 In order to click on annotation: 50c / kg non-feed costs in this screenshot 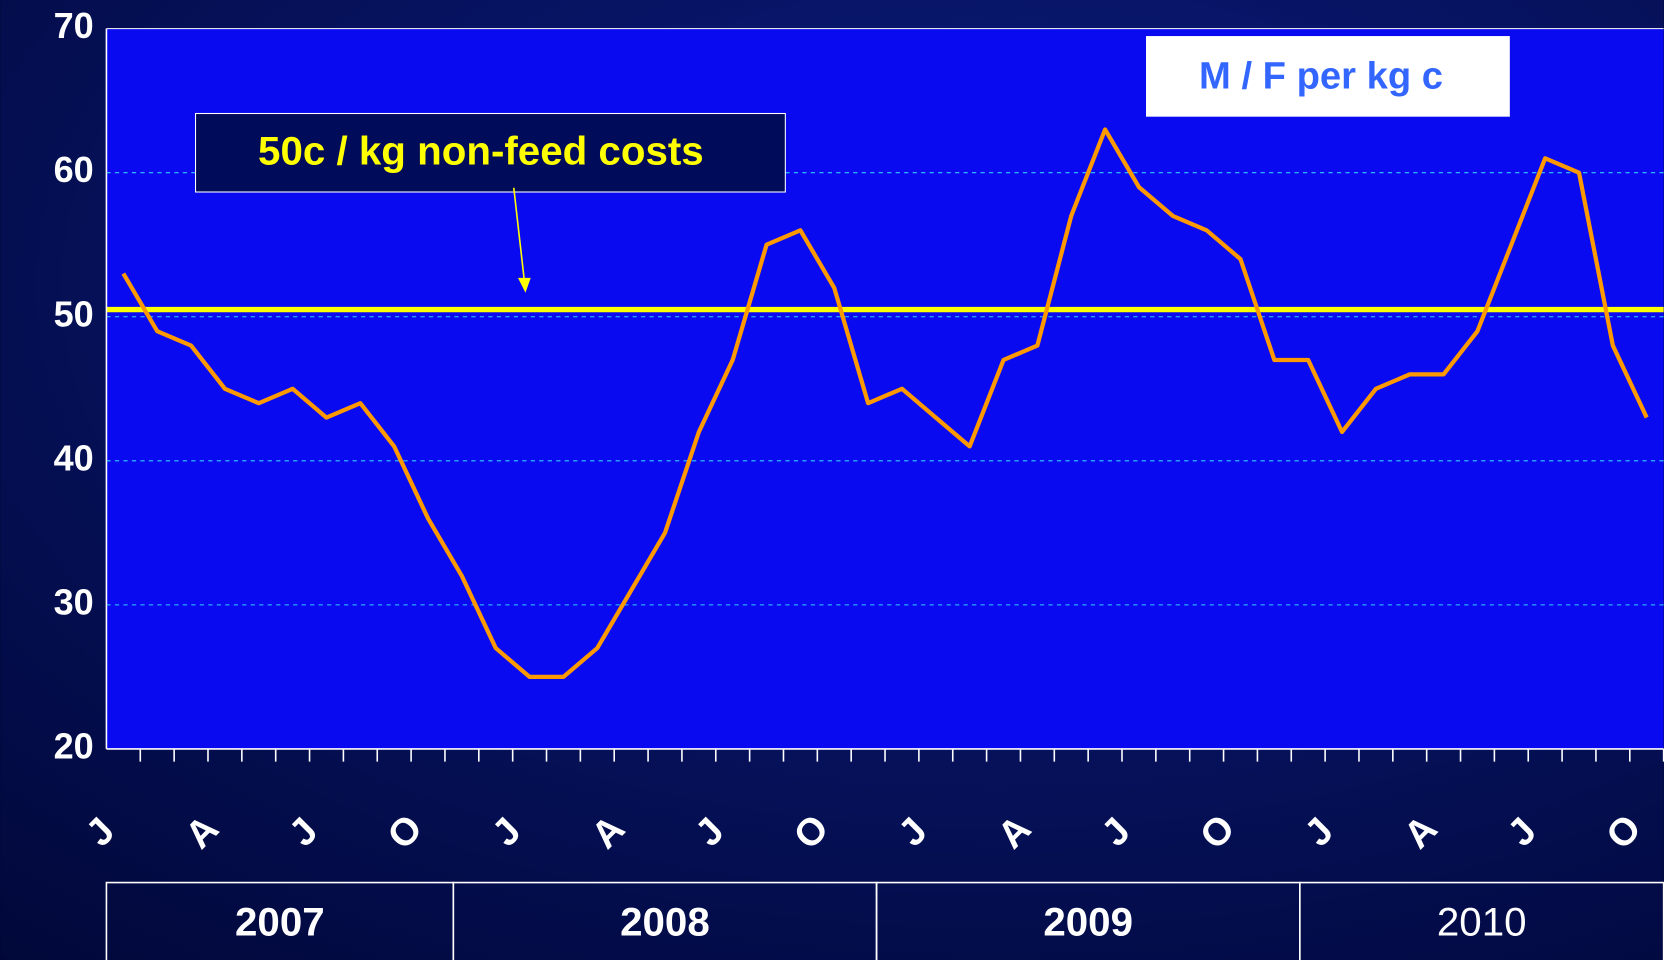, I will do `click(481, 150)`.